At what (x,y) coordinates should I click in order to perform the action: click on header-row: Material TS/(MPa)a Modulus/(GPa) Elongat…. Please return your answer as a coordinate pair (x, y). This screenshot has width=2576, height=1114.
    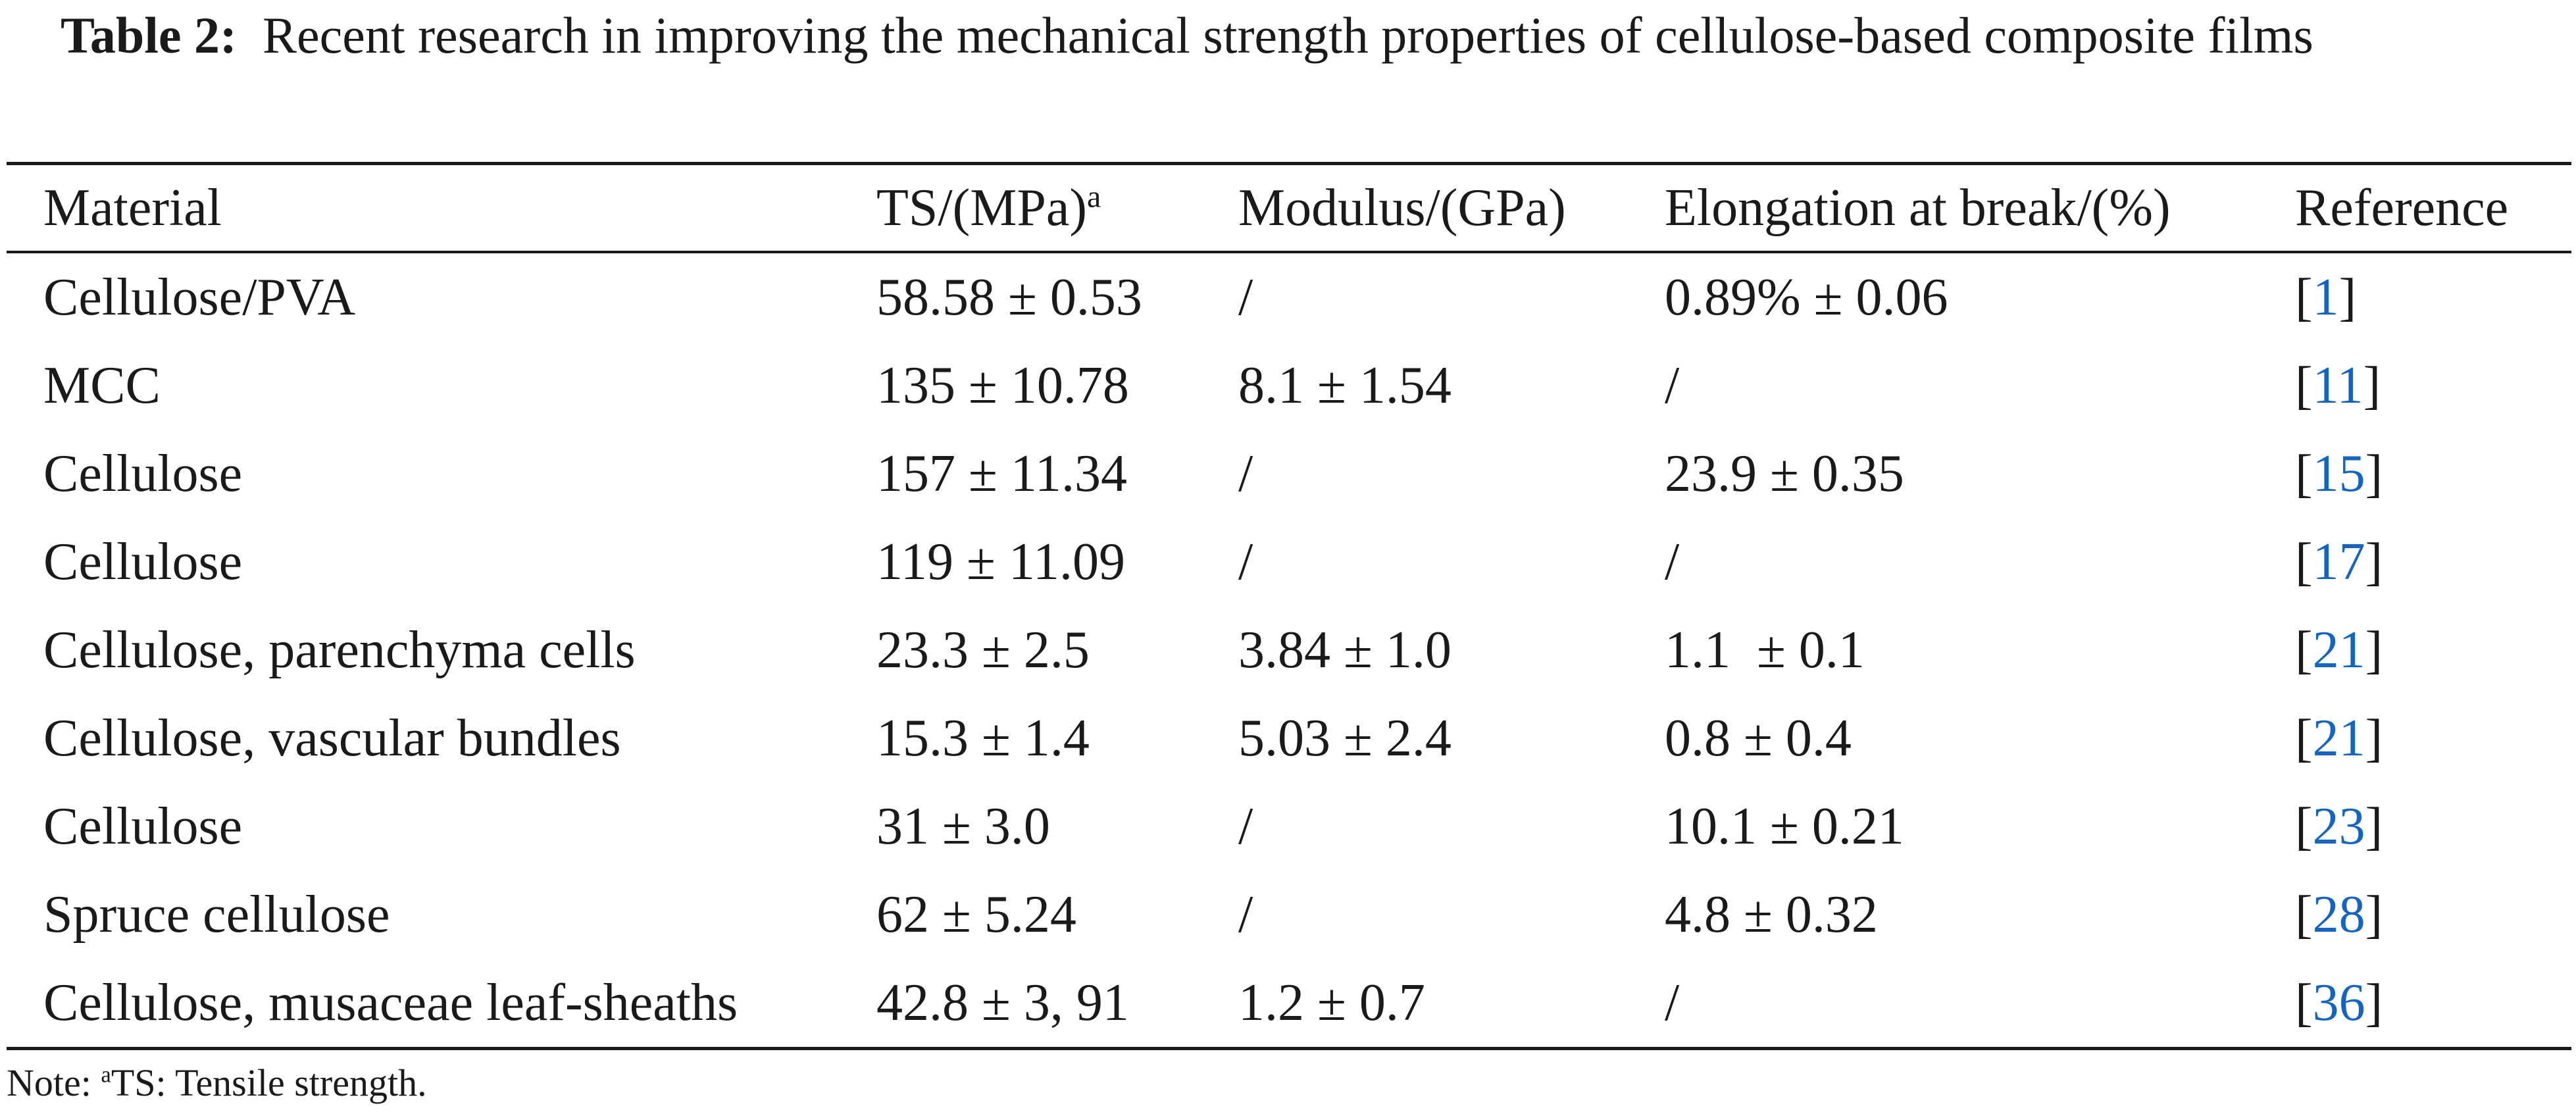
    Looking at the image, I should click on (1289, 208).